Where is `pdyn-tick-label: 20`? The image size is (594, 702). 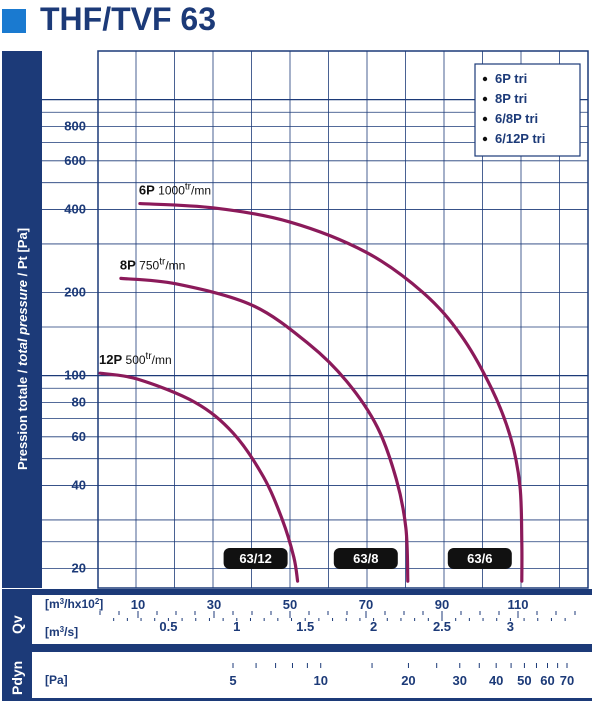
pdyn-tick-label: 20 is located at coordinates (408, 680).